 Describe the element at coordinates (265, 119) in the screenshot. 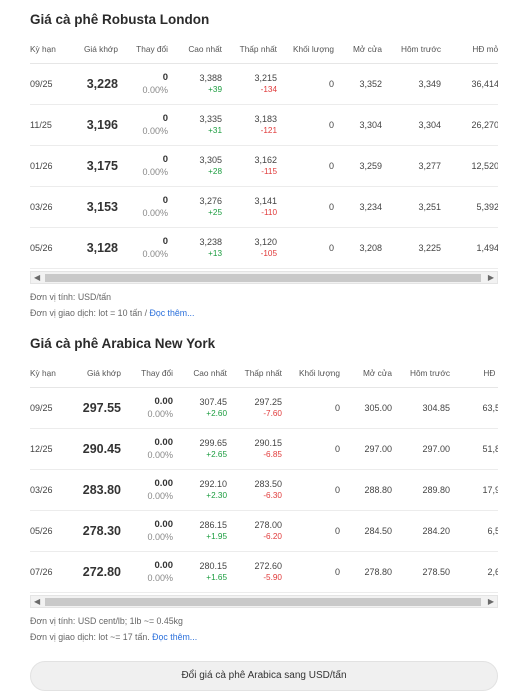

I see `low-value: 3,183` at that location.